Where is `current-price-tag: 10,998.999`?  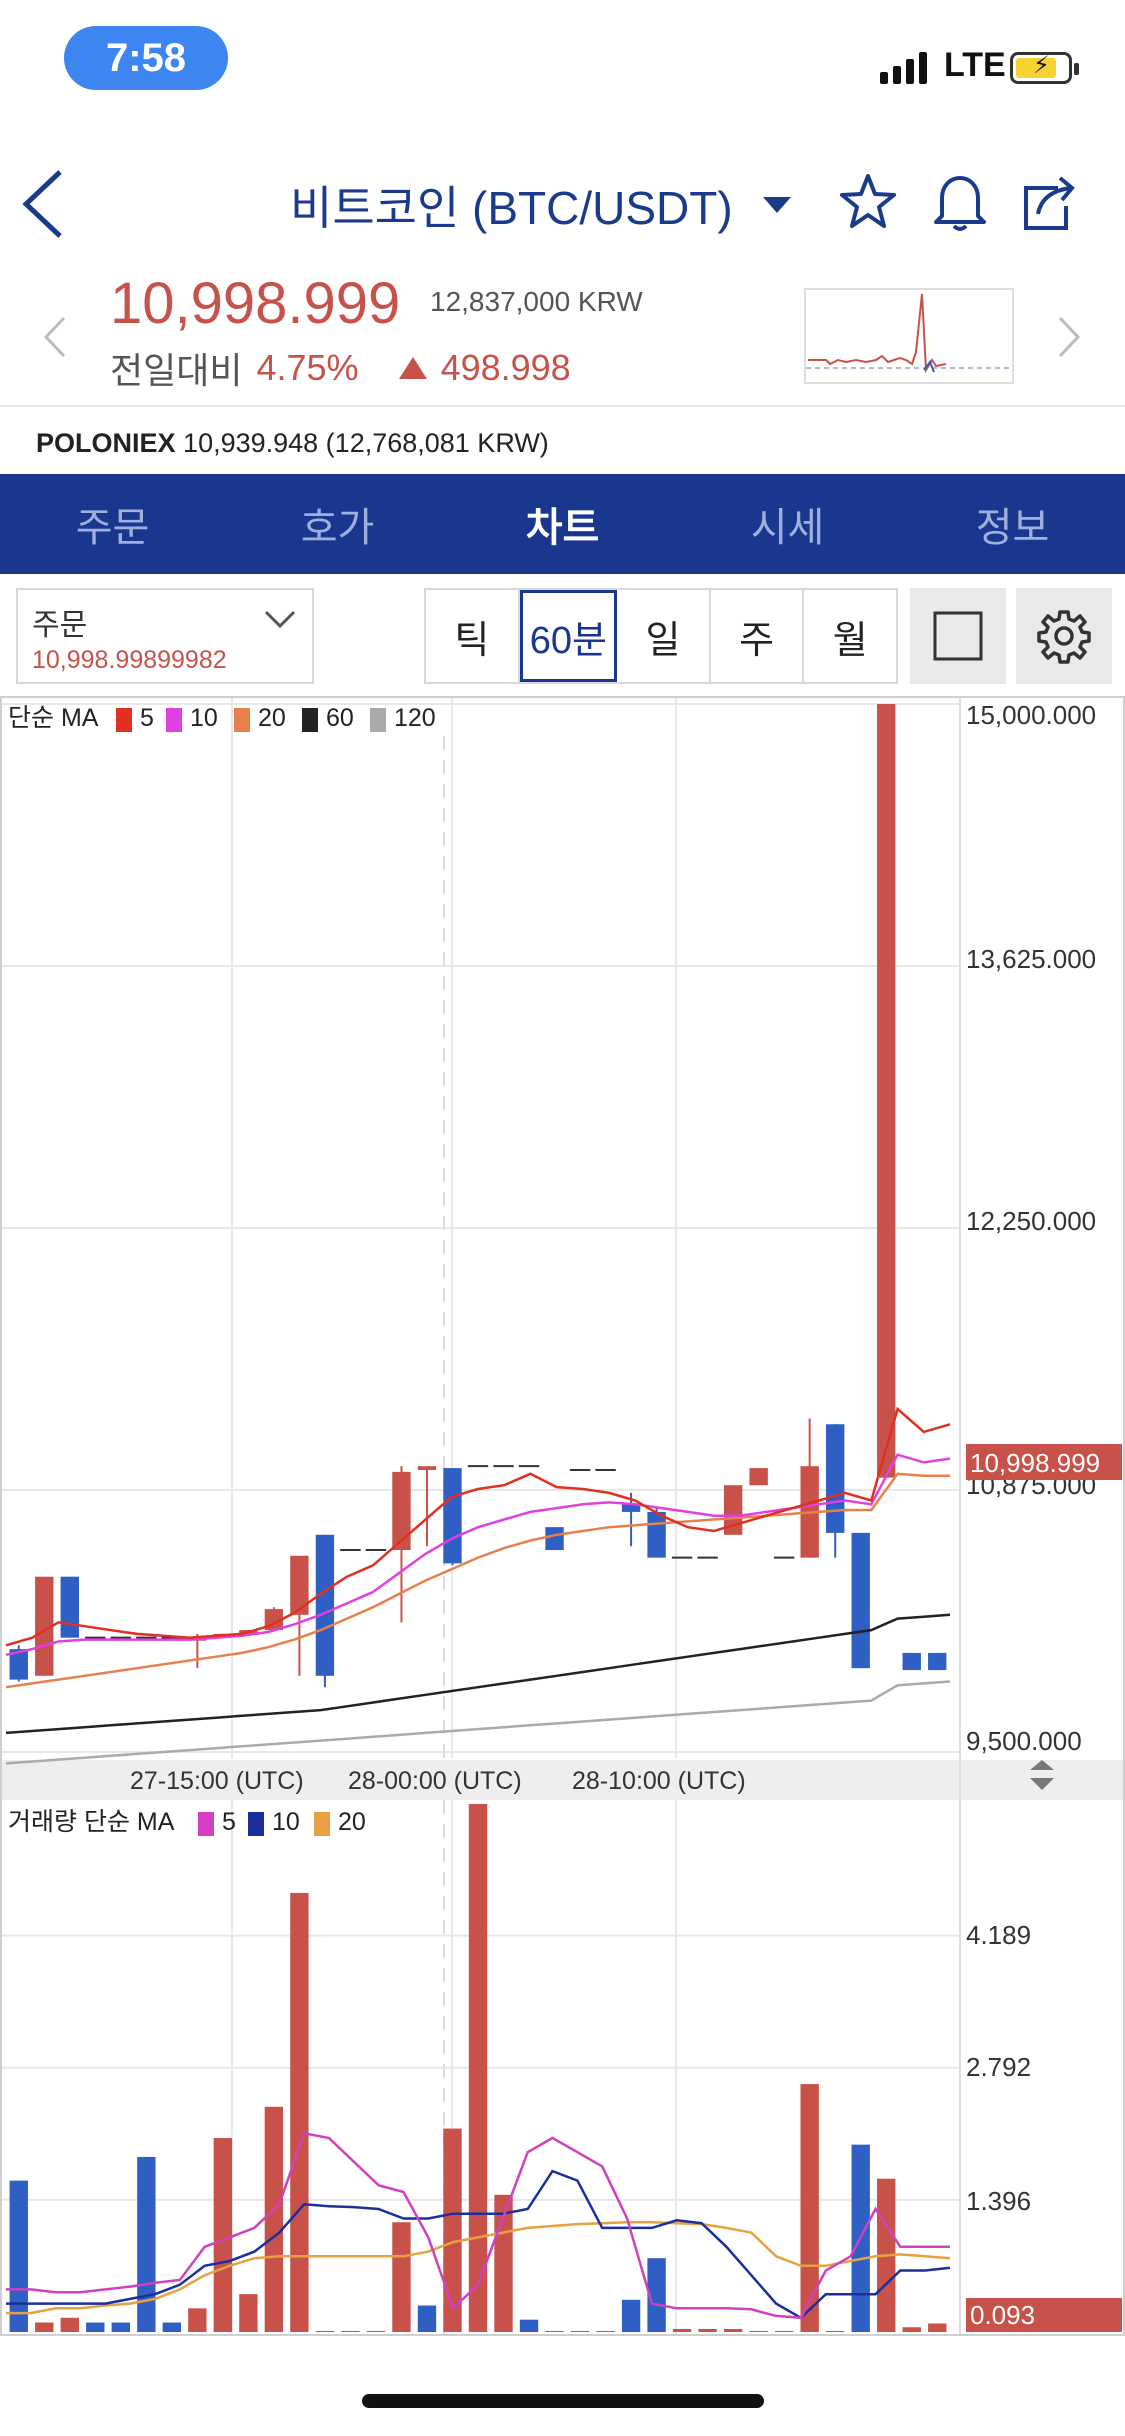 current-price-tag: 10,998.999 is located at coordinates (1035, 1463).